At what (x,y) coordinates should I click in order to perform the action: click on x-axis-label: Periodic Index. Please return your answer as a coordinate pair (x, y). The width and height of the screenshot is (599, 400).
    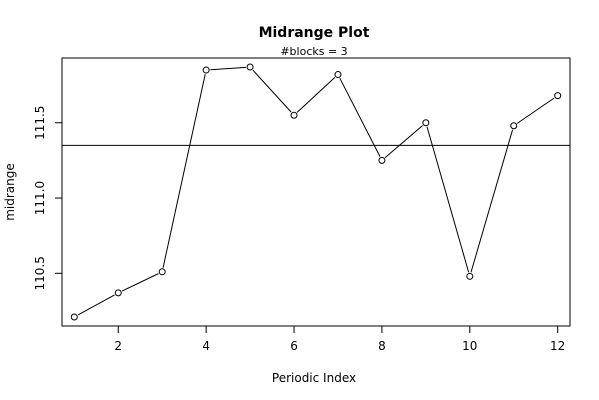
    Looking at the image, I should click on (314, 378).